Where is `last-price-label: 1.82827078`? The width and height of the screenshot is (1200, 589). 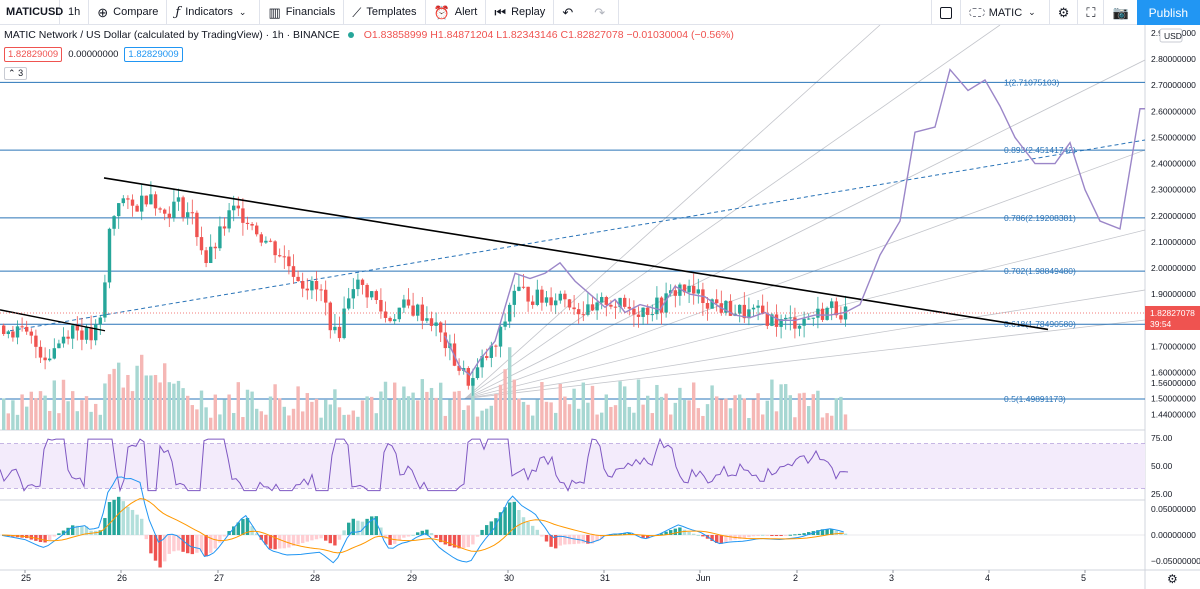
last-price-label: 1.82827078 is located at coordinates (1172, 313).